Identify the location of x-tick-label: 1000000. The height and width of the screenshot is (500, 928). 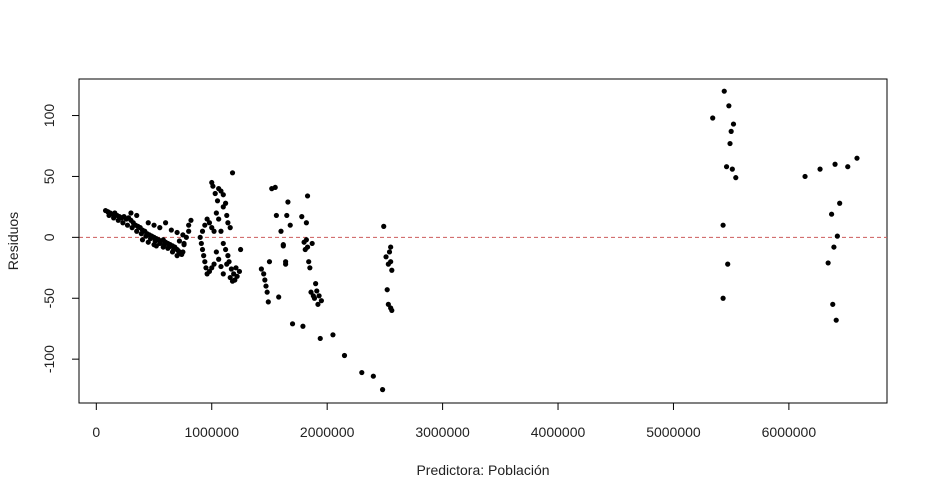
(211, 432).